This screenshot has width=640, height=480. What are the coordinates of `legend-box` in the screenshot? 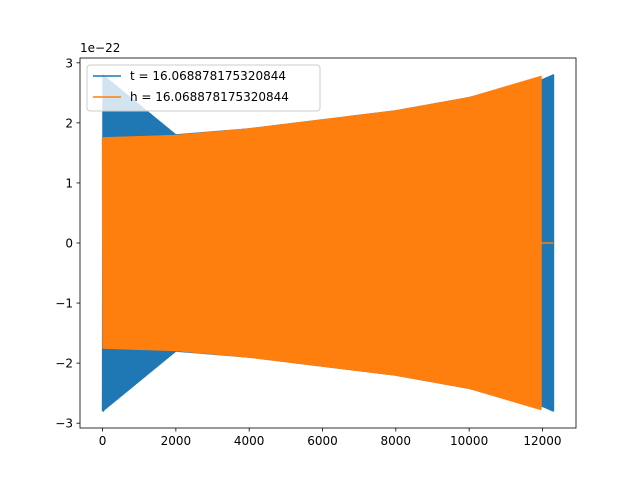 It's located at (203, 88).